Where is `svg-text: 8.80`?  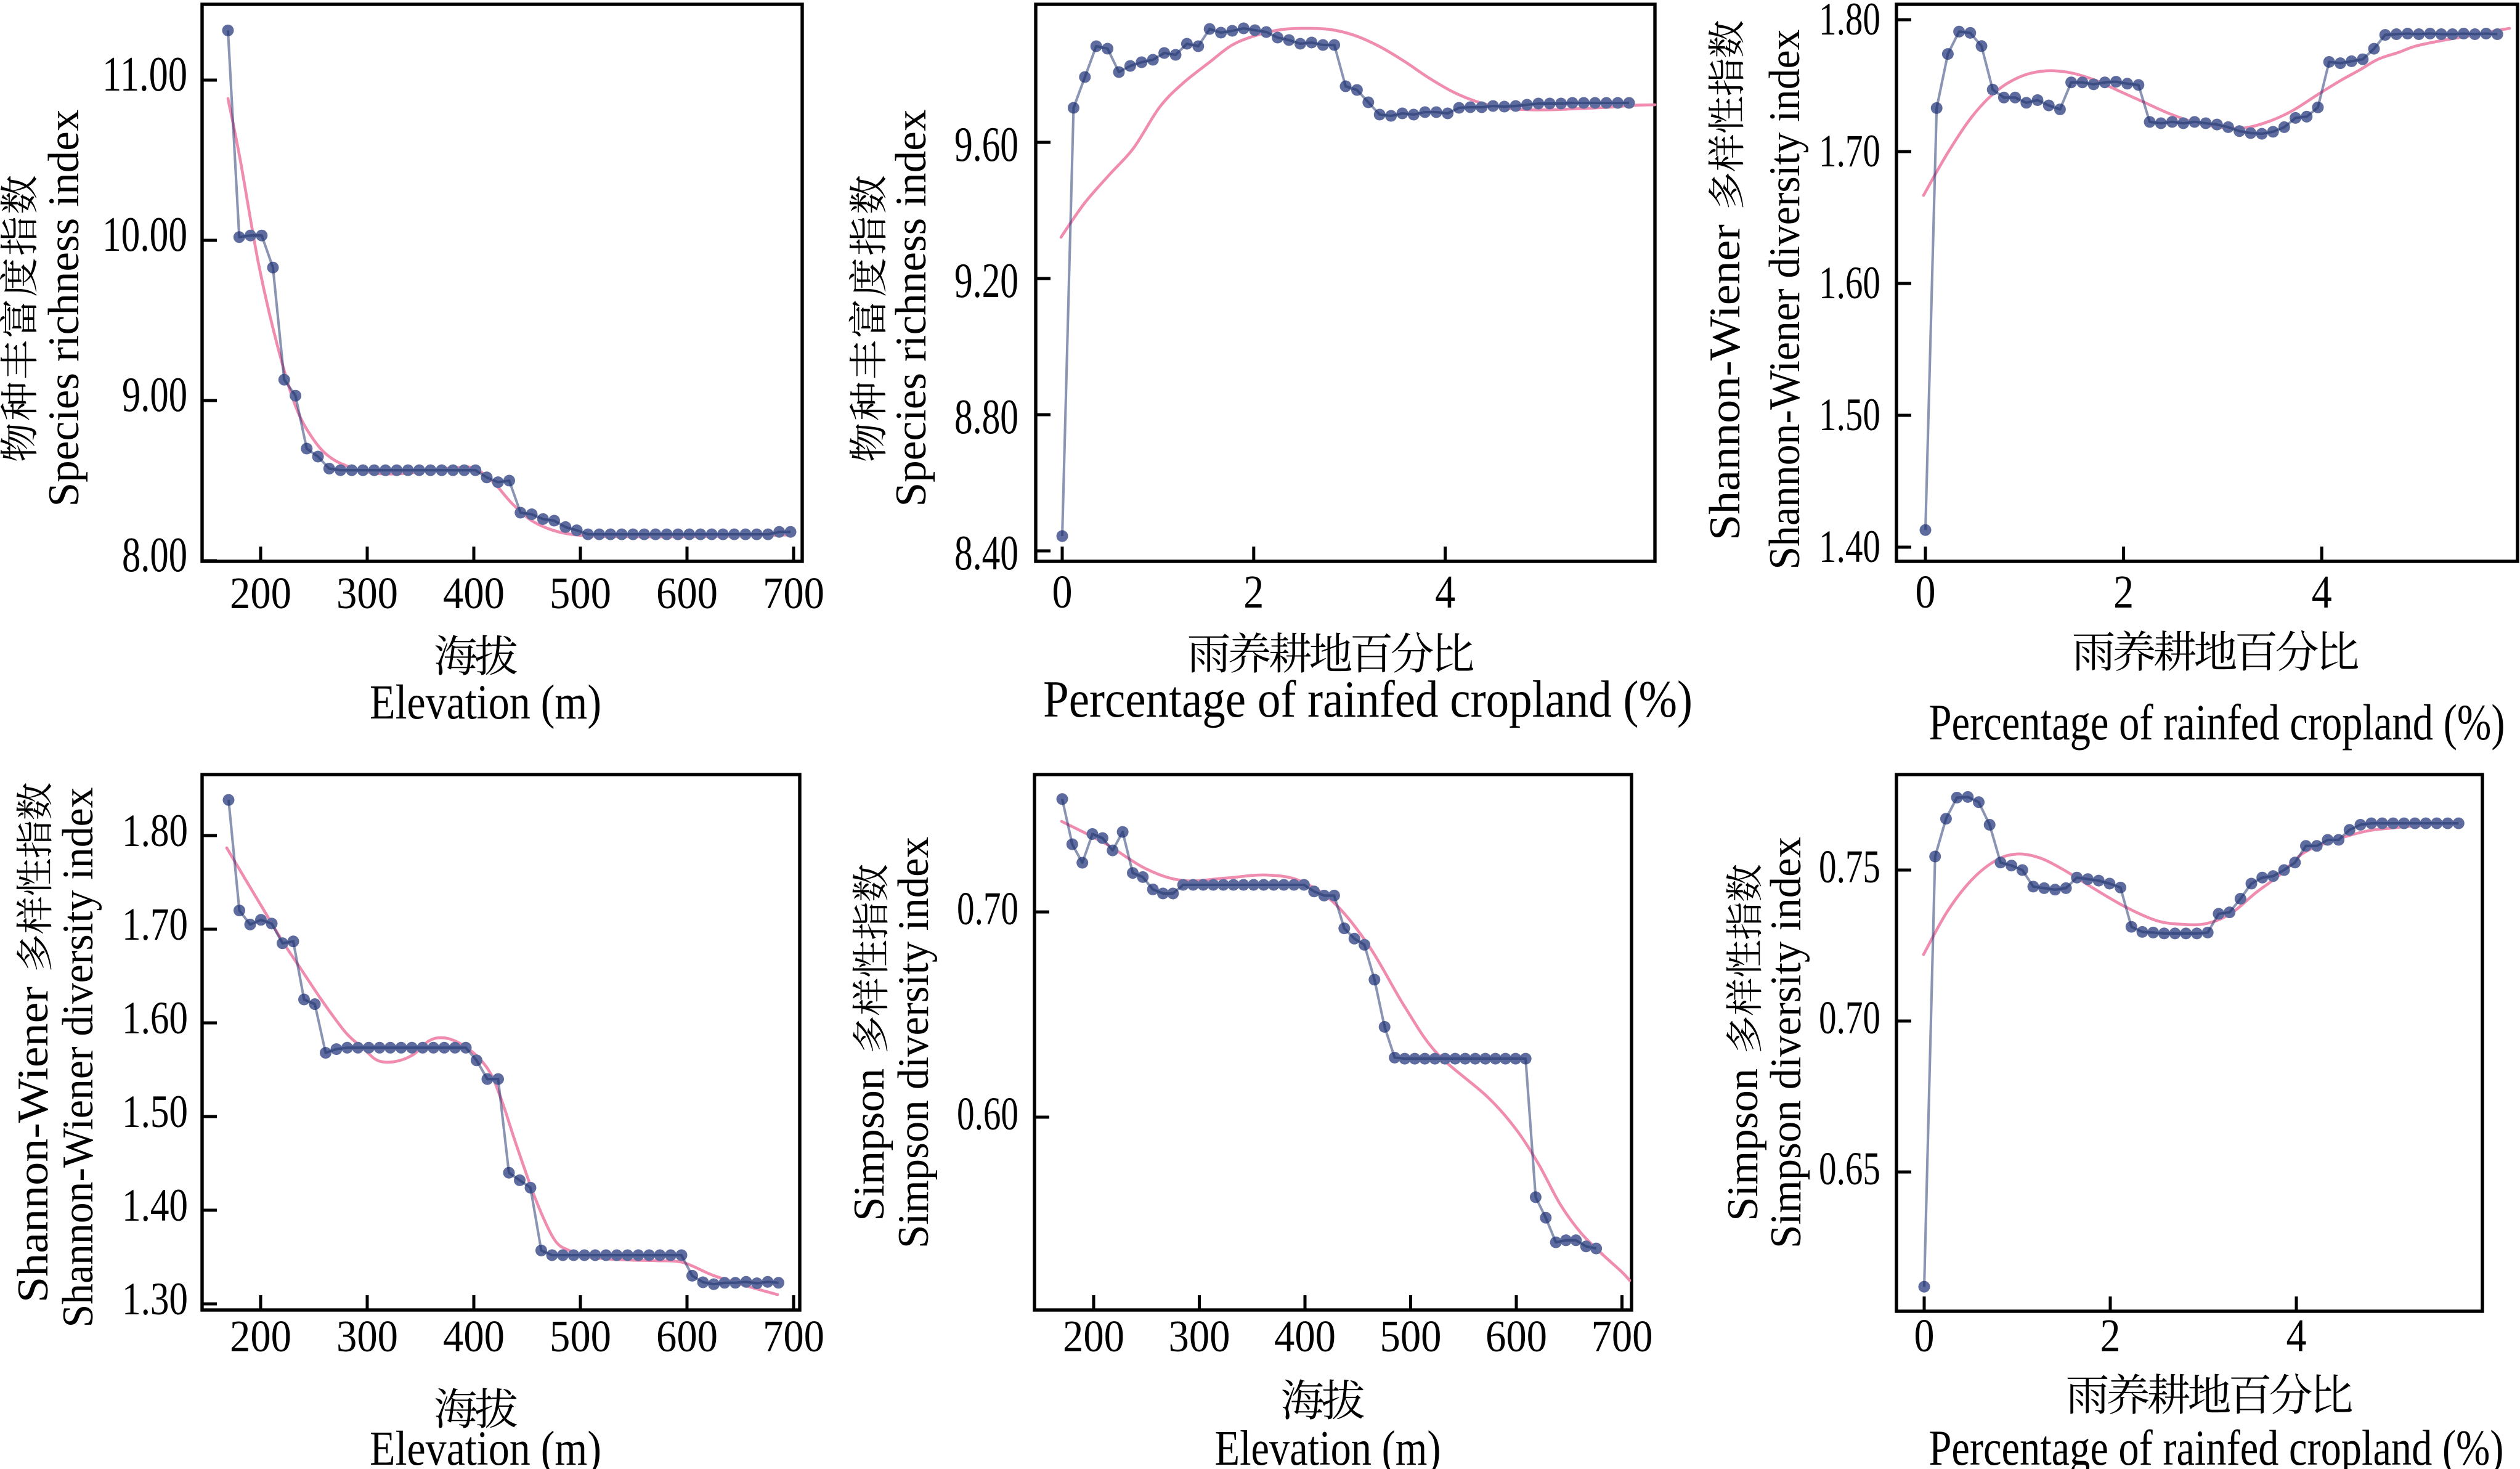 svg-text: 8.80 is located at coordinates (986, 416).